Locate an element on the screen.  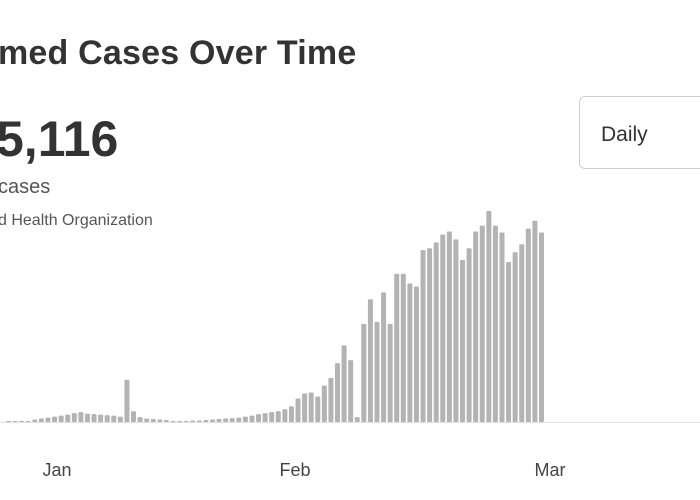
x-tick-feb: Feb is located at coordinates (294, 470).